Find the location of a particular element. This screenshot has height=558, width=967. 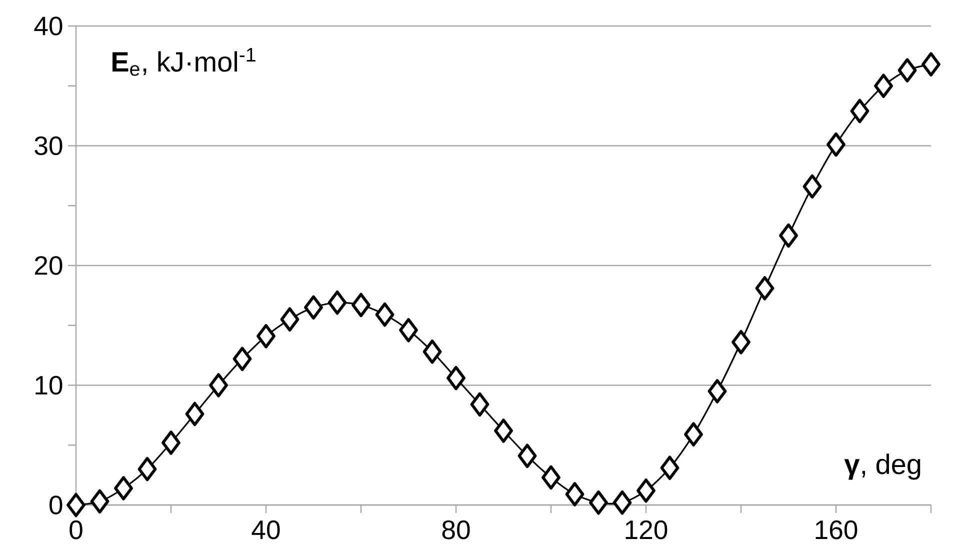

y-axis-title: E$_{e}$, kJ·mol$^{-1}$ is located at coordinates (184, 62).